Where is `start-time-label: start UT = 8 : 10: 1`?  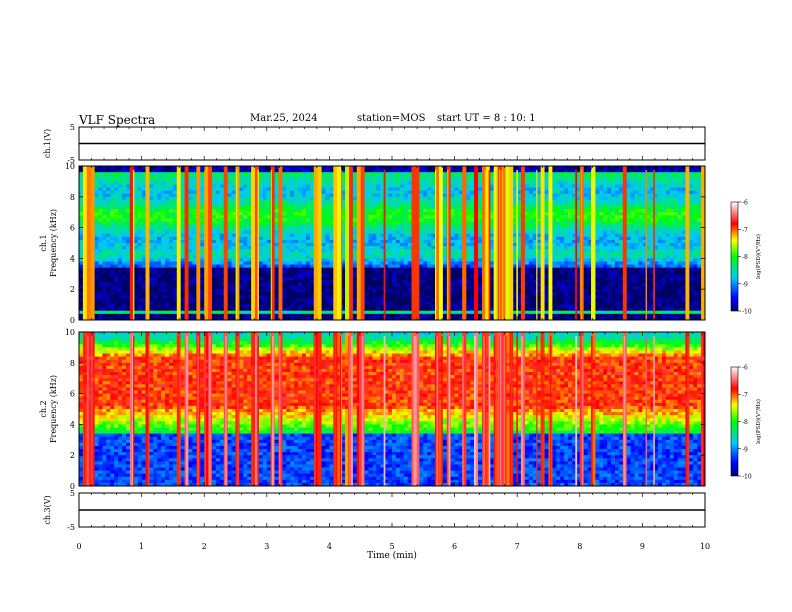
start-time-label: start UT = 8 : 10: 1 is located at coordinates (486, 118).